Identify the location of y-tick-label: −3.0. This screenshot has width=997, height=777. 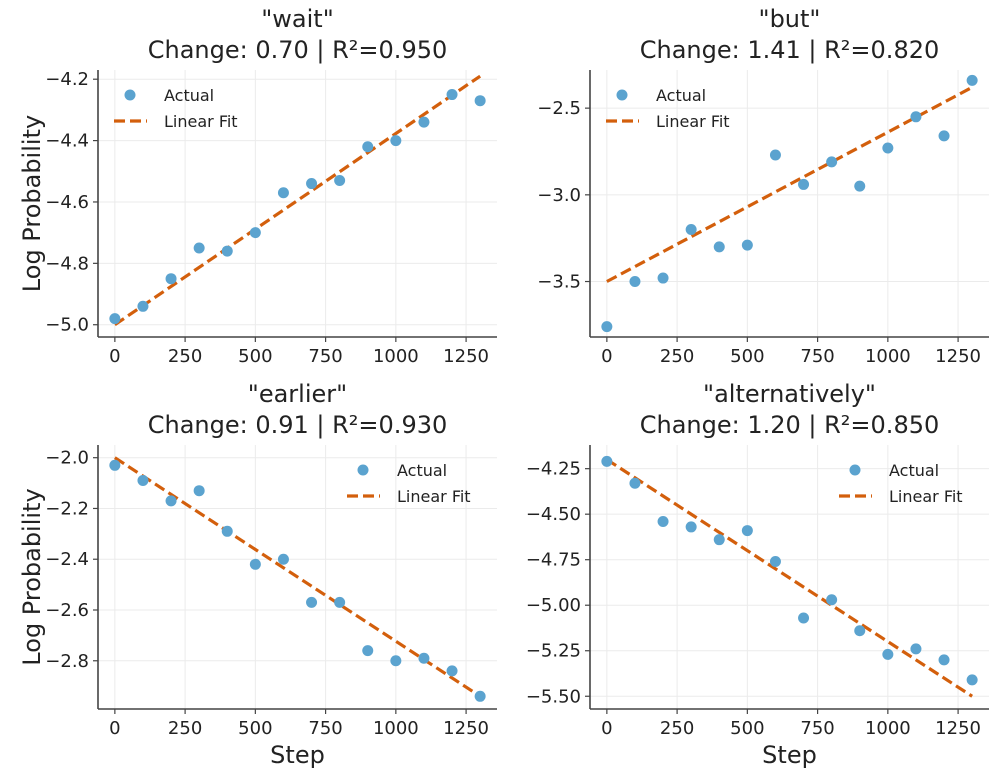
(559, 195).